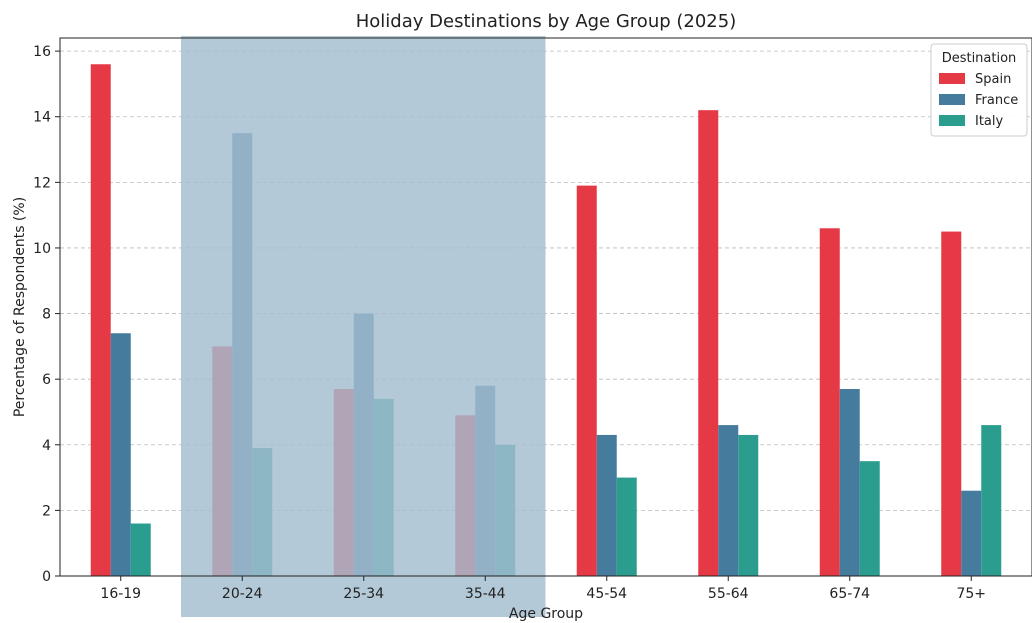 The image size is (1032, 623). What do you see at coordinates (46, 511) in the screenshot?
I see `y-tick-label: 2` at bounding box center [46, 511].